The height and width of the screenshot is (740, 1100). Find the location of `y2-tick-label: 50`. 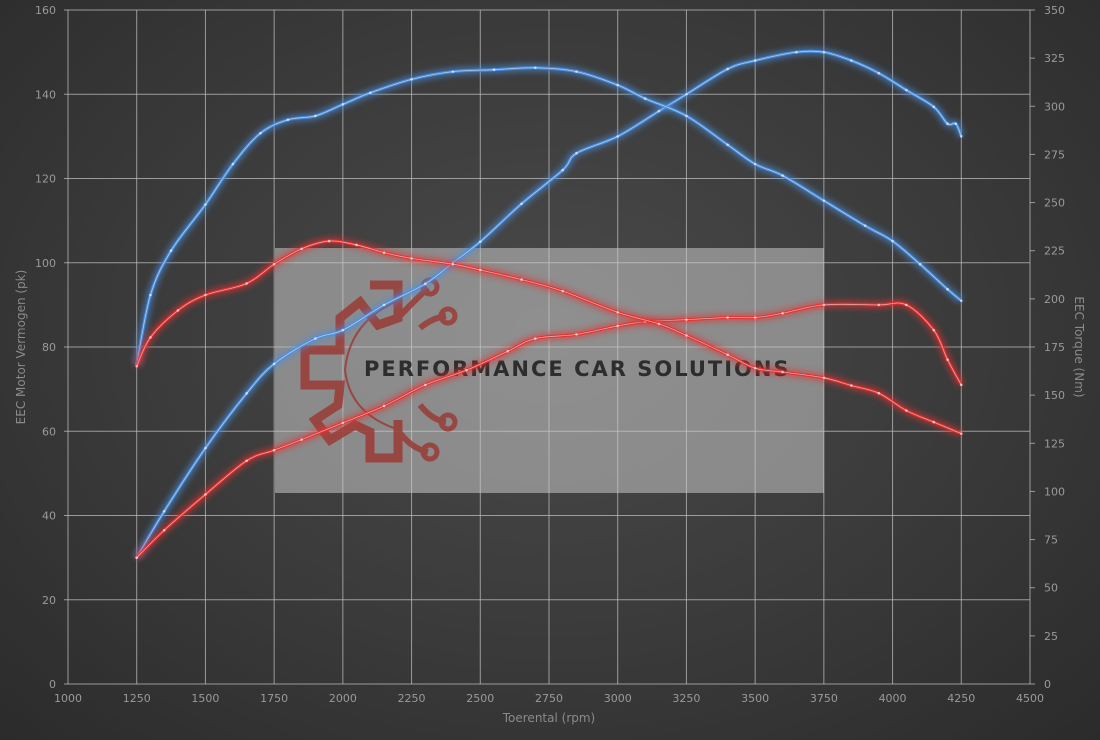

y2-tick-label: 50 is located at coordinates (1051, 588).